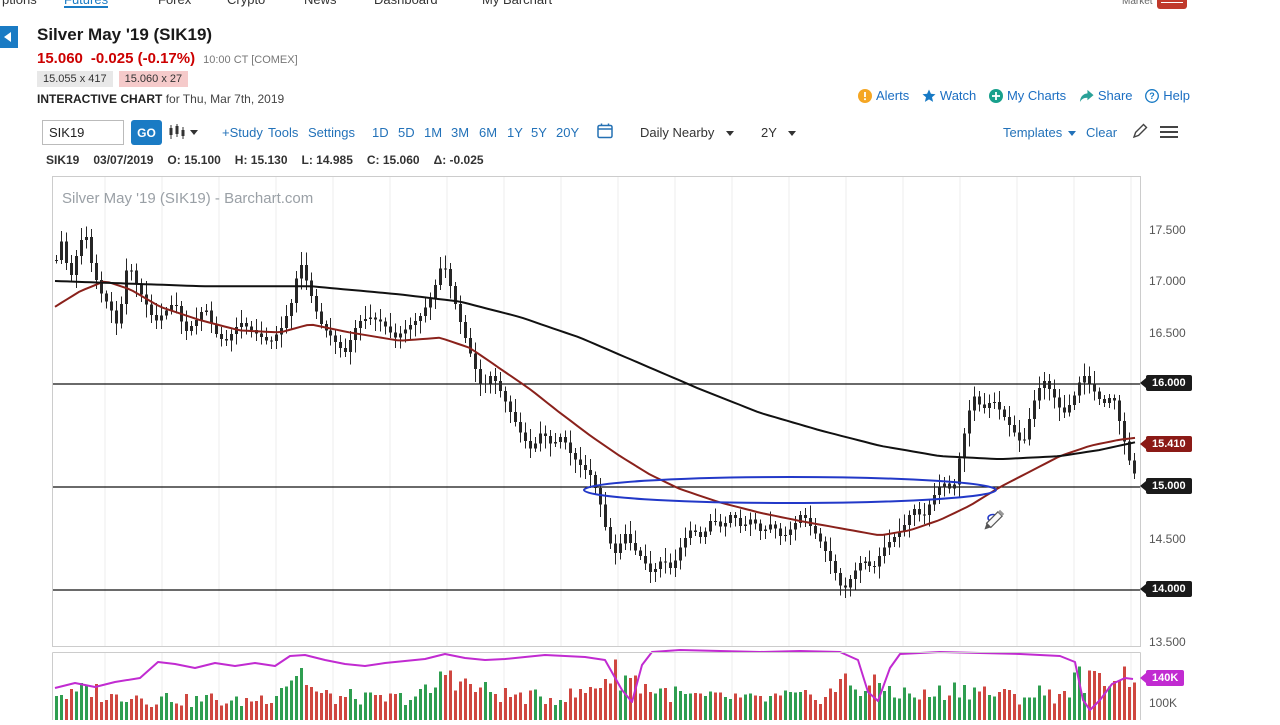 This screenshot has width=1280, height=725. I want to click on annotation-ellipse, so click(790, 490).